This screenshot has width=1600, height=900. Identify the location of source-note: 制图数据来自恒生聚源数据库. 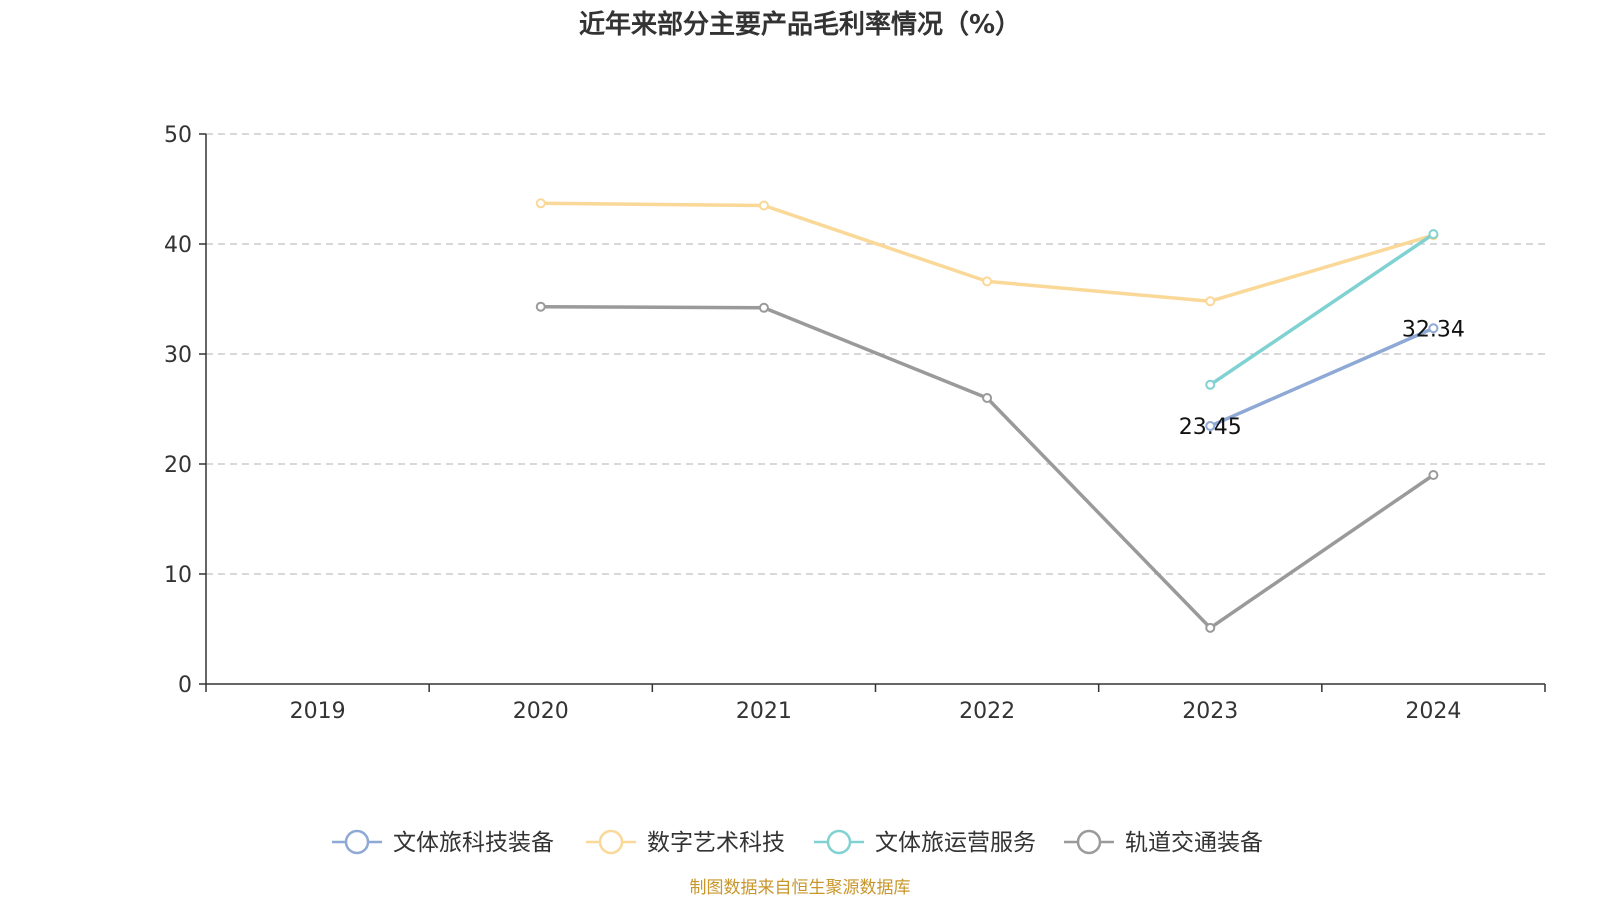
(800, 888).